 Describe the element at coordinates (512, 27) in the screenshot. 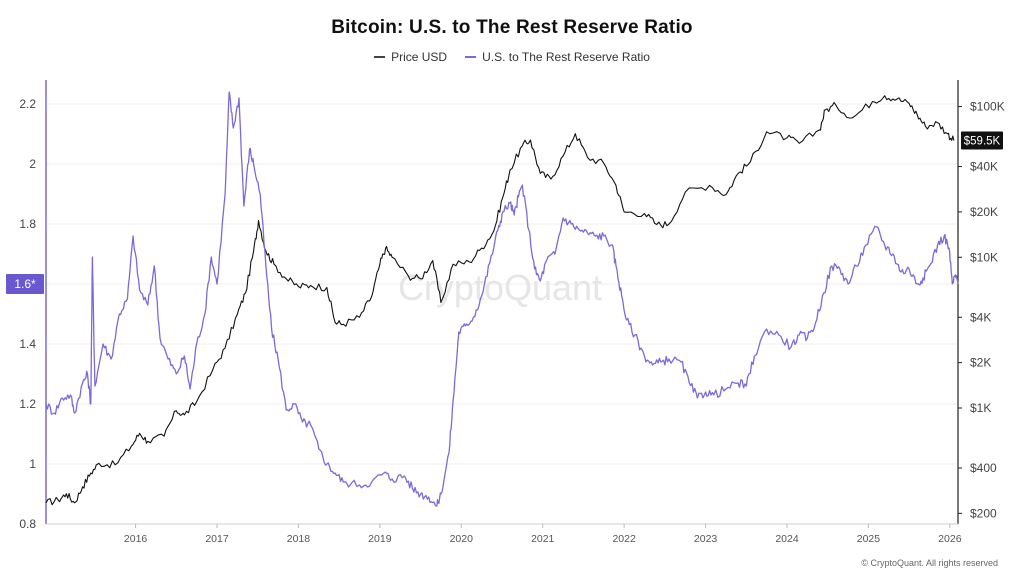

I see `chart-title: Bitcoin: U.S. to The Rest Reserve Ratio` at that location.